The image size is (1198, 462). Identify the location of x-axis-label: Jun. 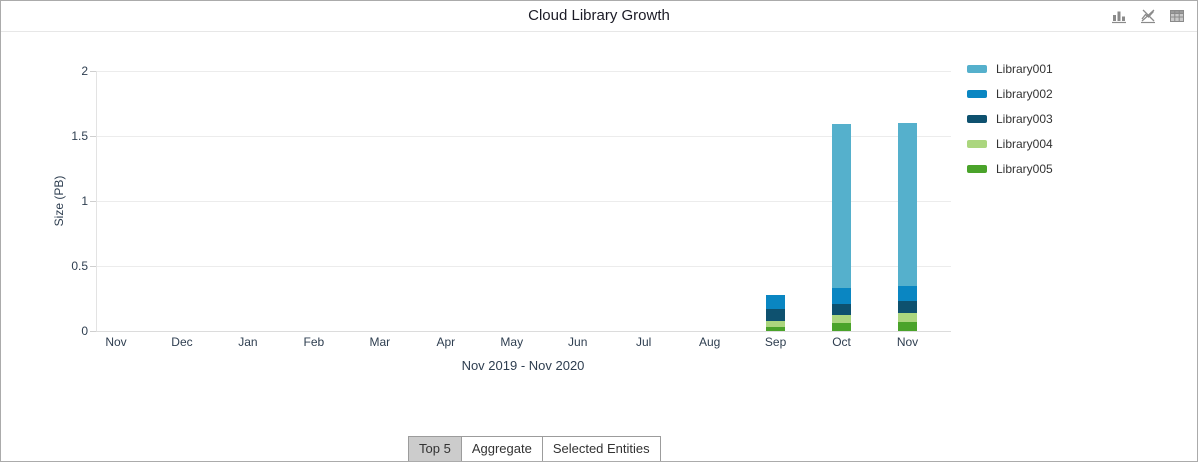
(578, 342).